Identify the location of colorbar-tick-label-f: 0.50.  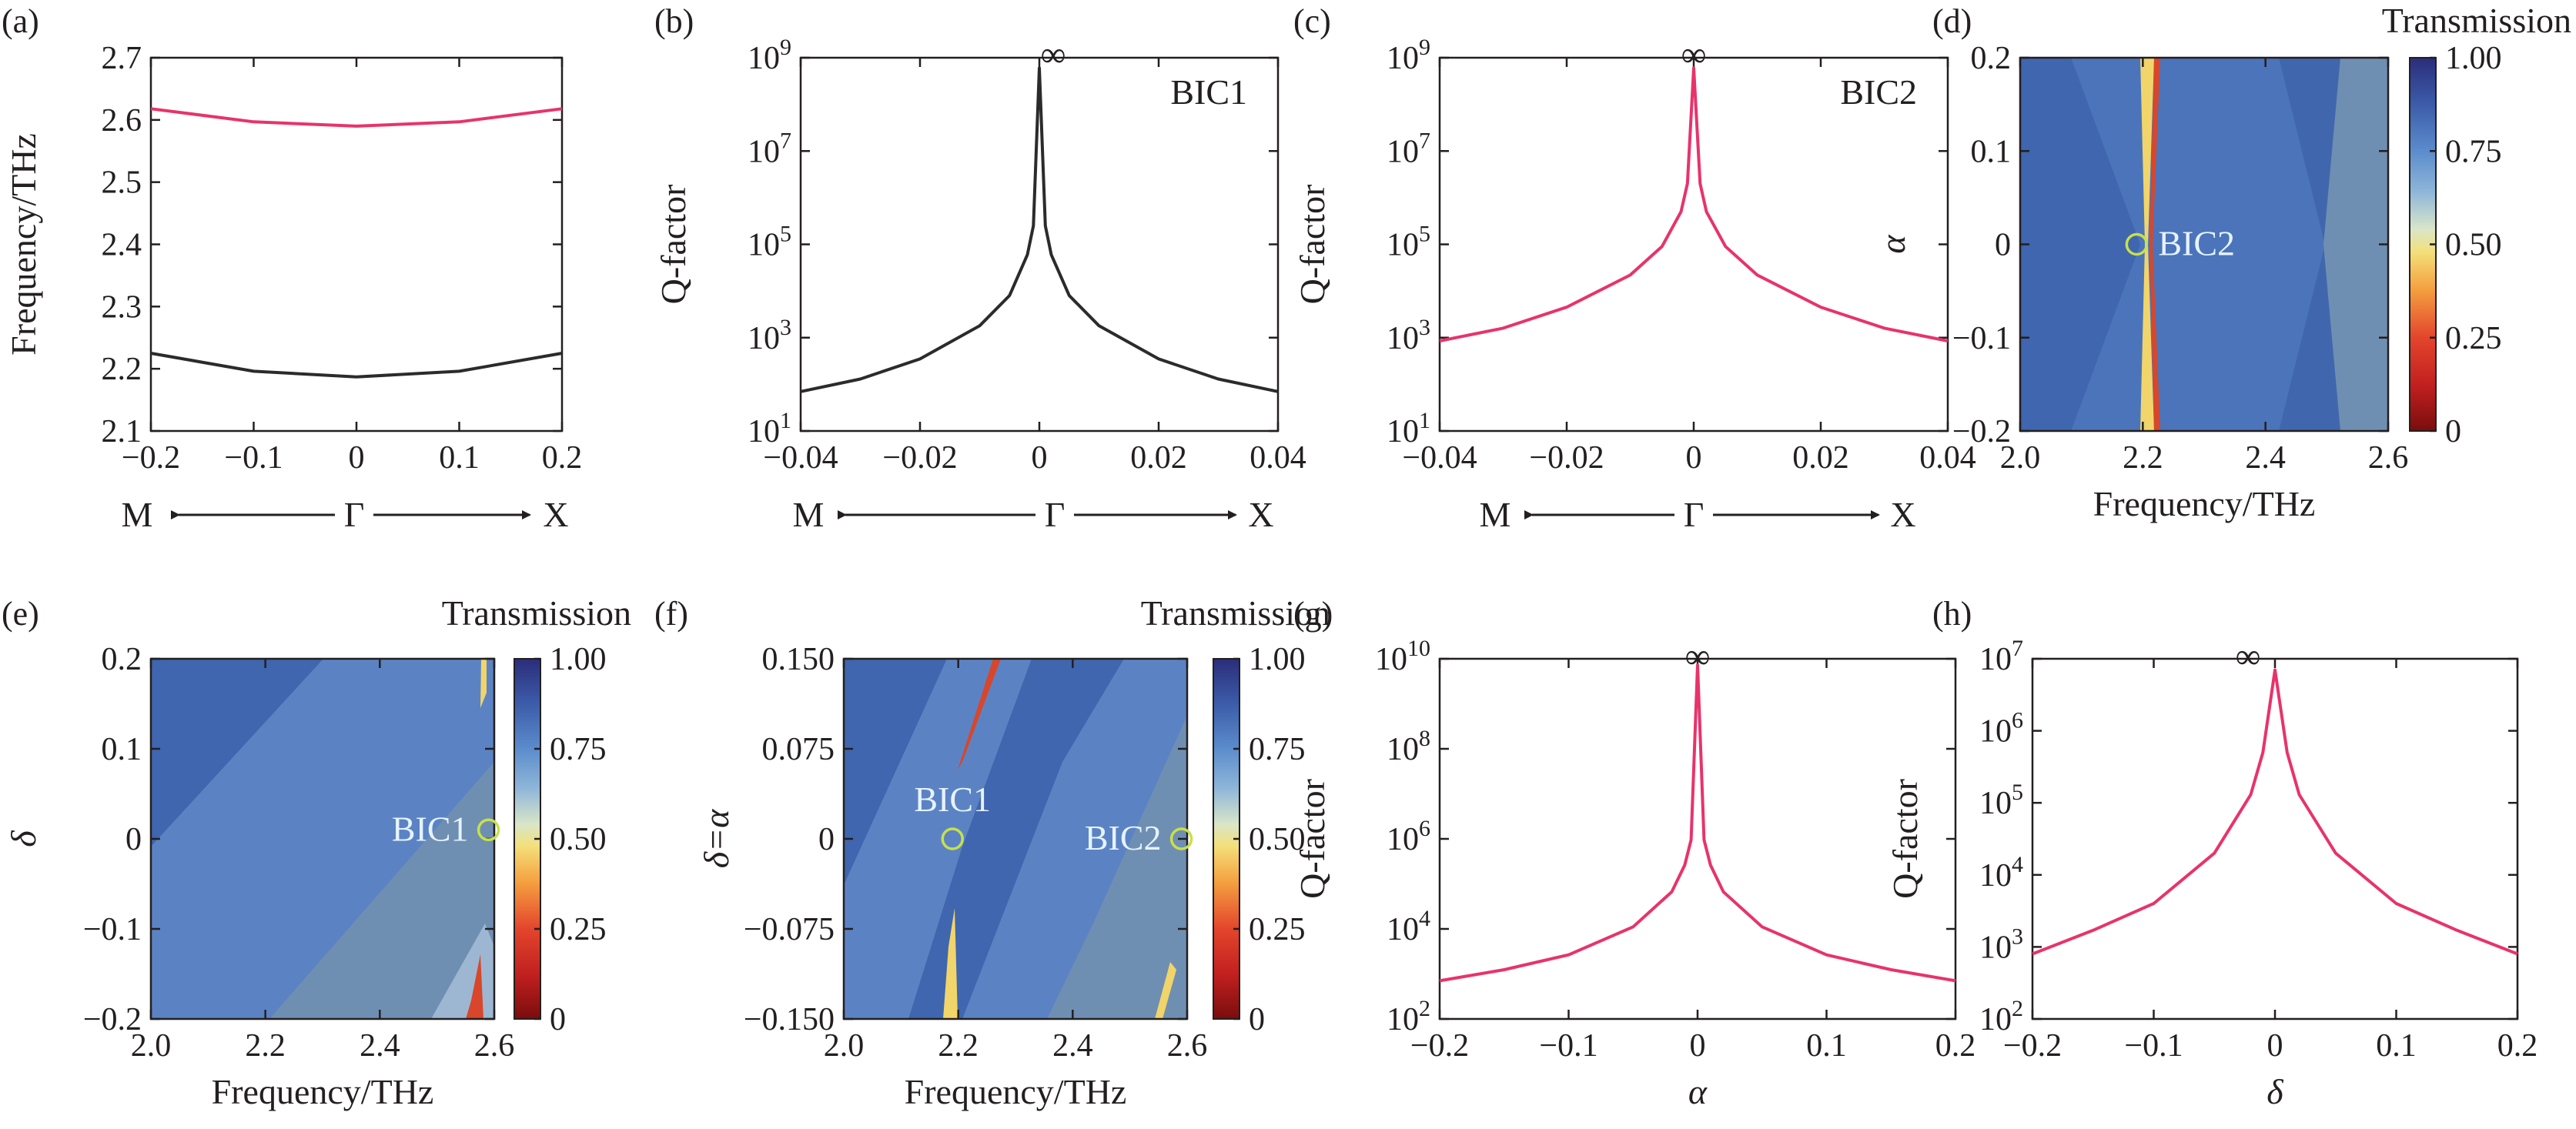
(1278, 839).